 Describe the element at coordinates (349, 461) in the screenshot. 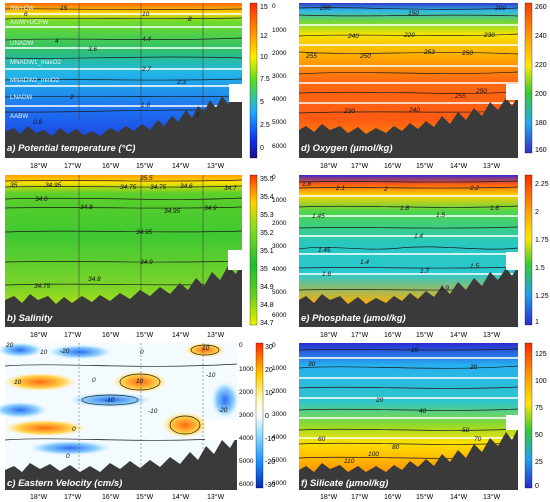

I see `svg-text: 110` at that location.